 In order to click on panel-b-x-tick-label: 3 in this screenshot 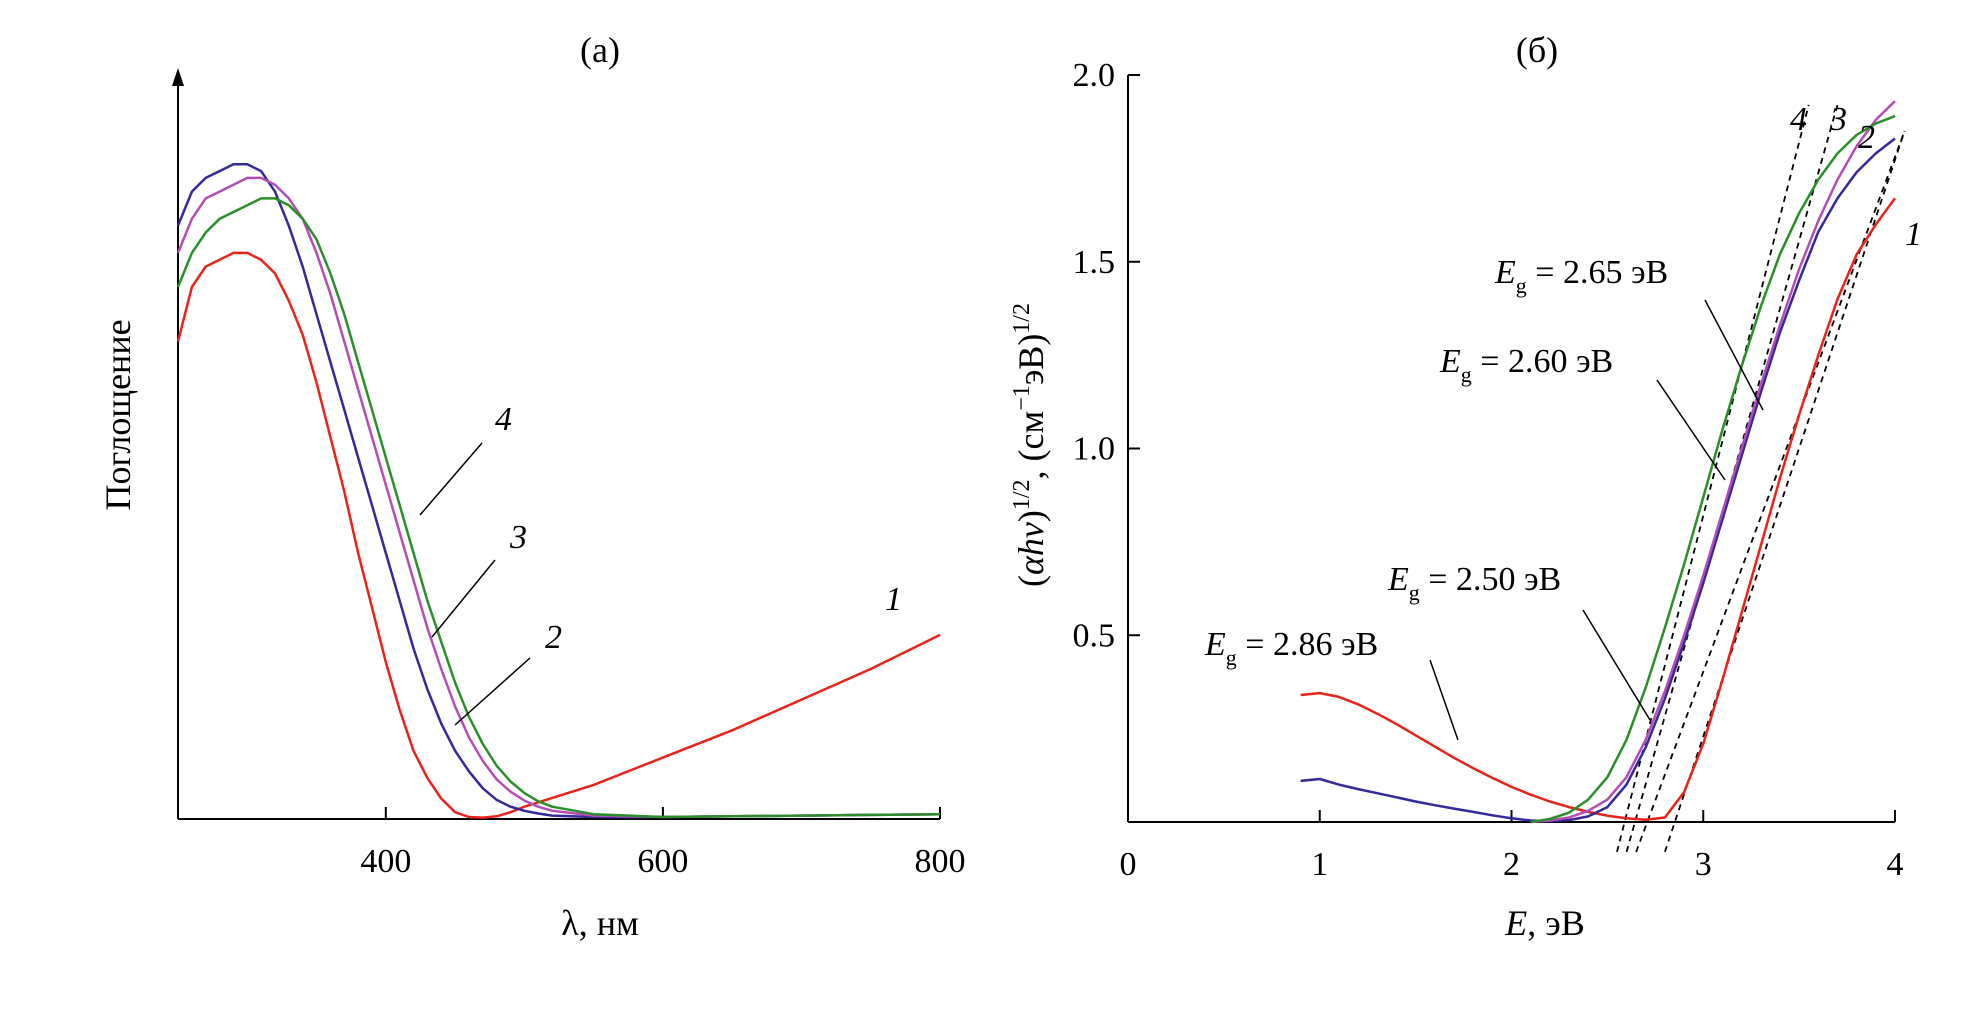, I will do `click(1703, 864)`.